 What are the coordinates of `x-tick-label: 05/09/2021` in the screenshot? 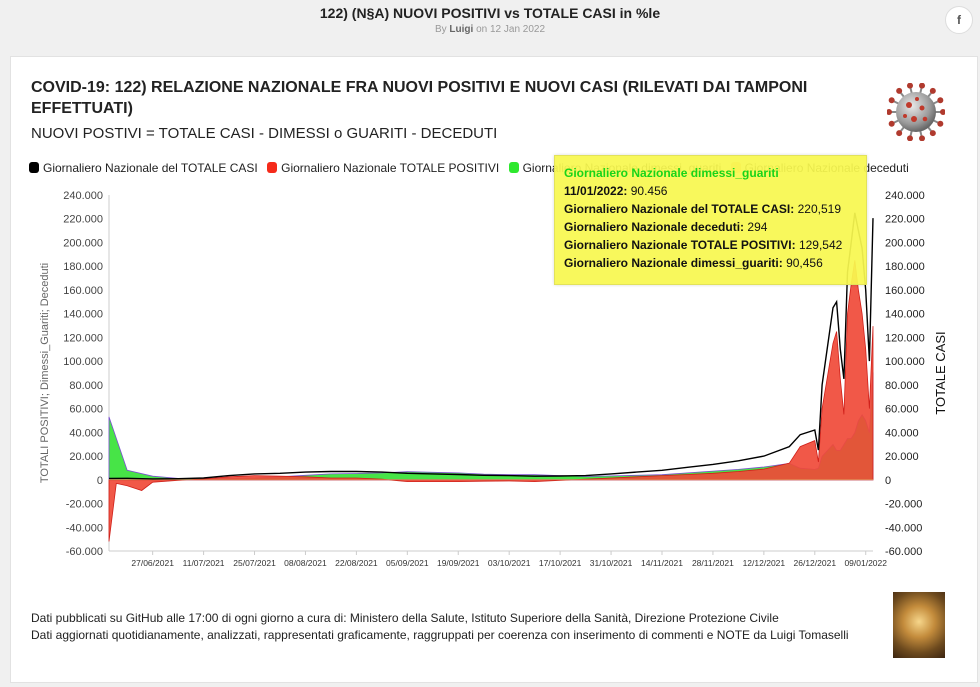 It's located at (407, 563).